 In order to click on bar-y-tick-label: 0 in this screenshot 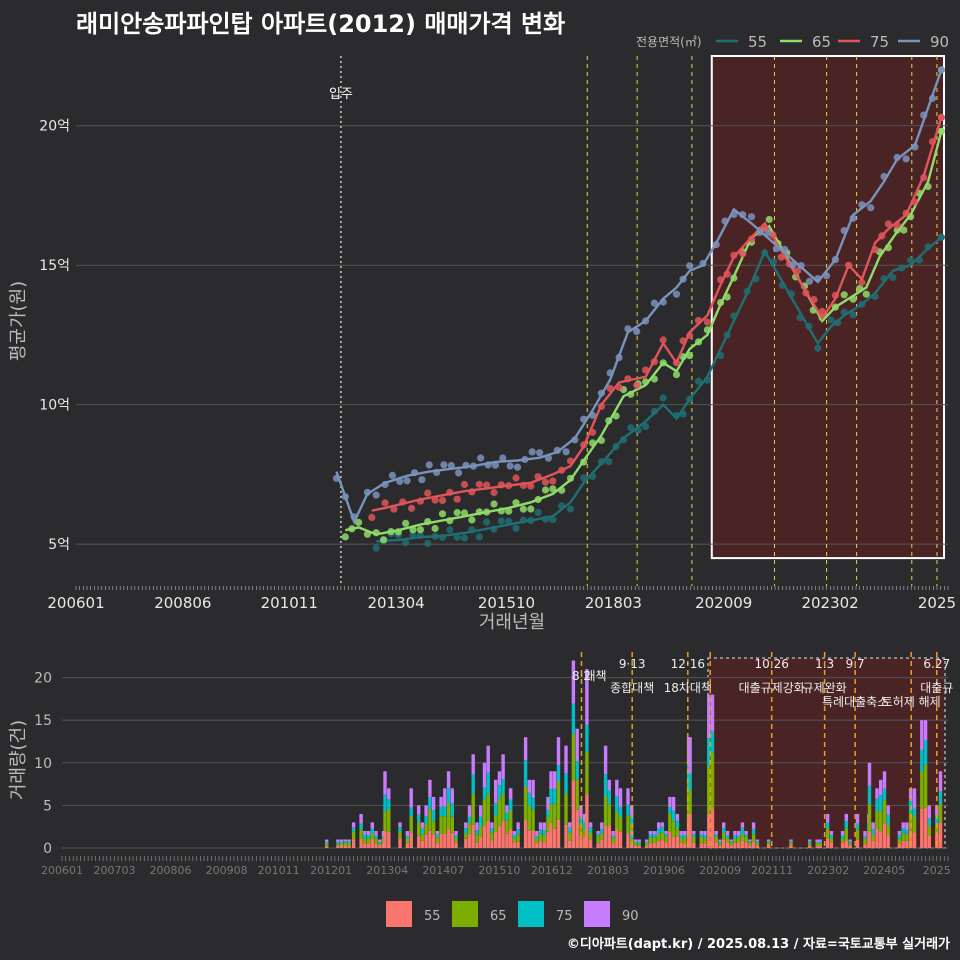, I will do `click(47, 849)`.